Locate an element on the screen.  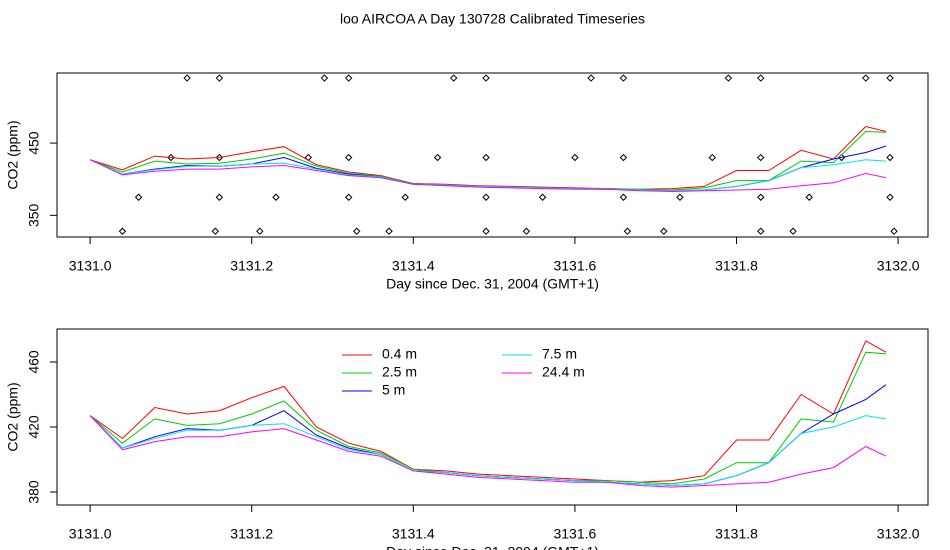
legend-label: 0.4 m is located at coordinates (399, 354).